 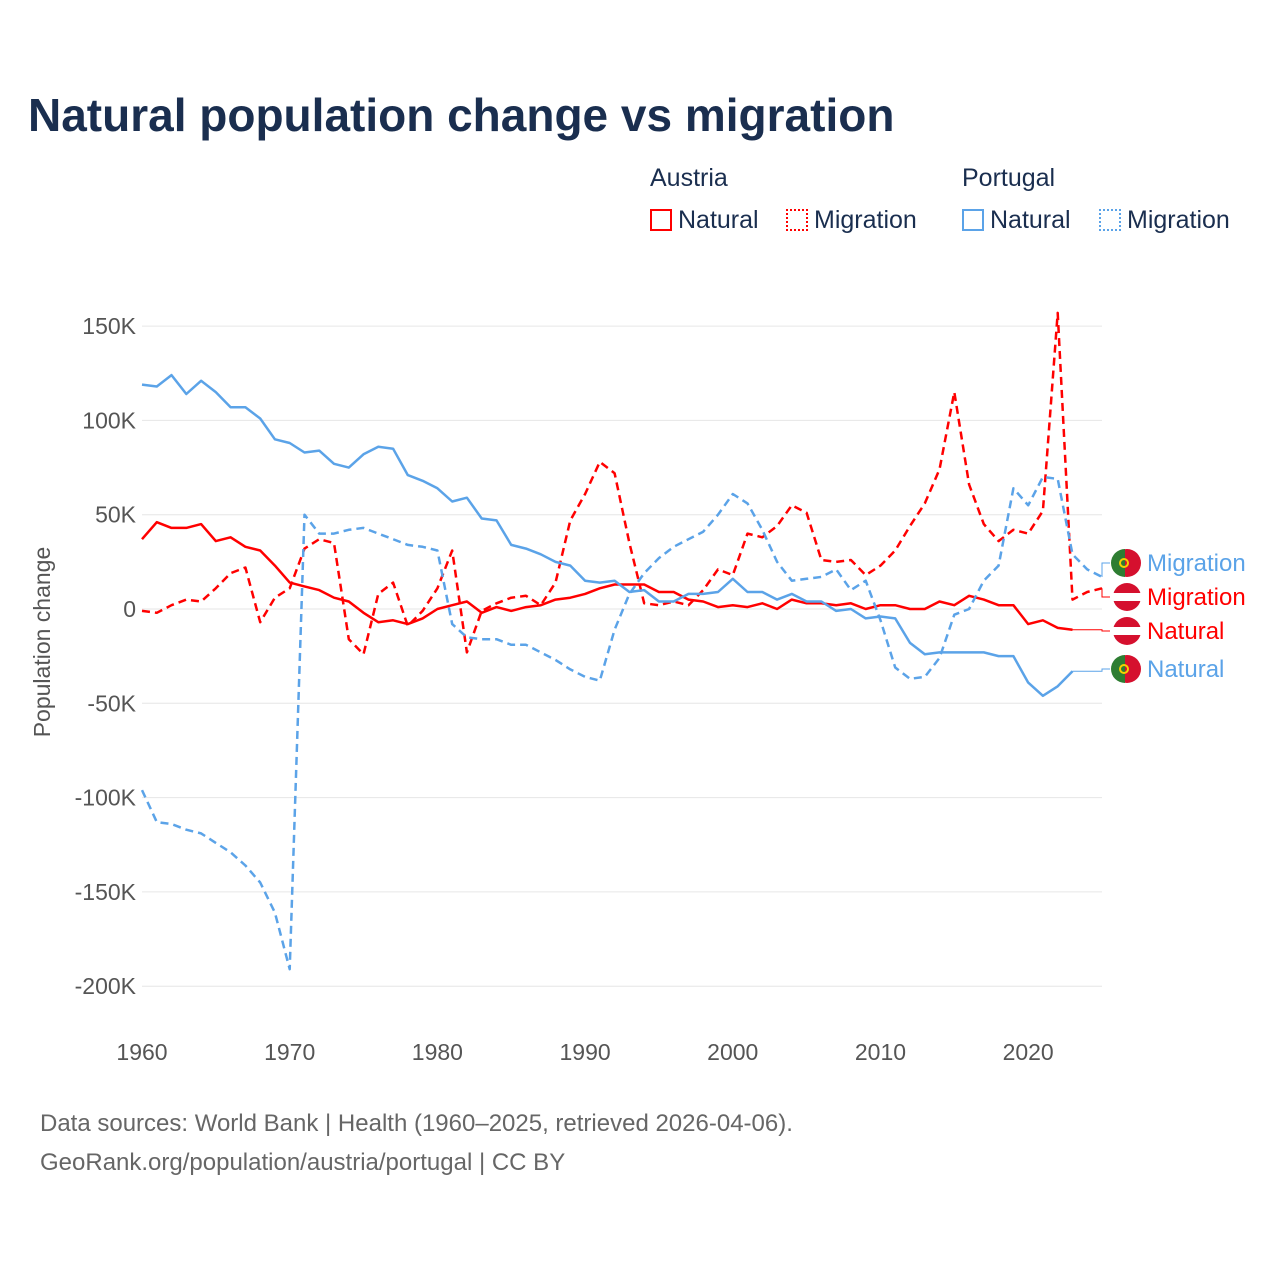 I want to click on x-tick-label: 1990, so click(x=584, y=1052).